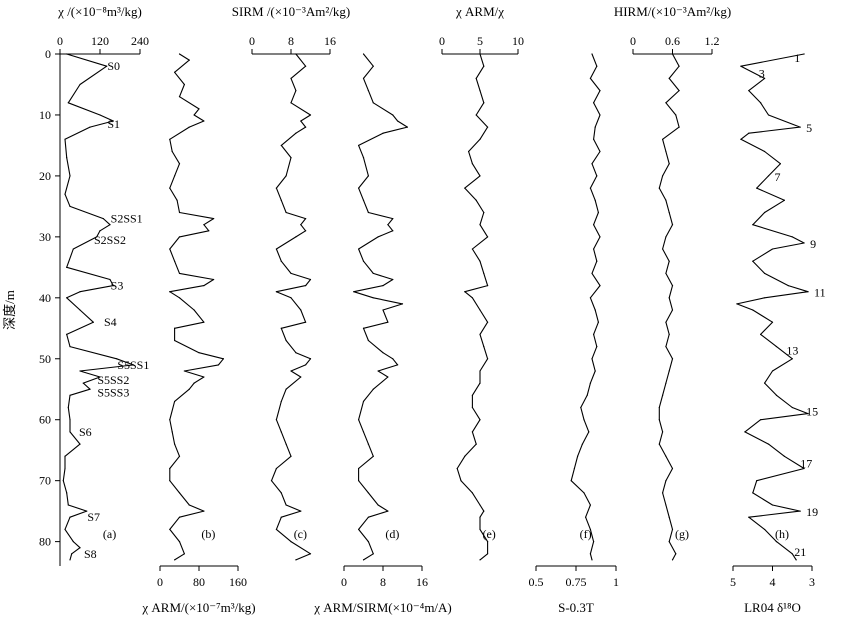  What do you see at coordinates (480, 41) in the screenshot?
I see `x-tick-label: 5` at bounding box center [480, 41].